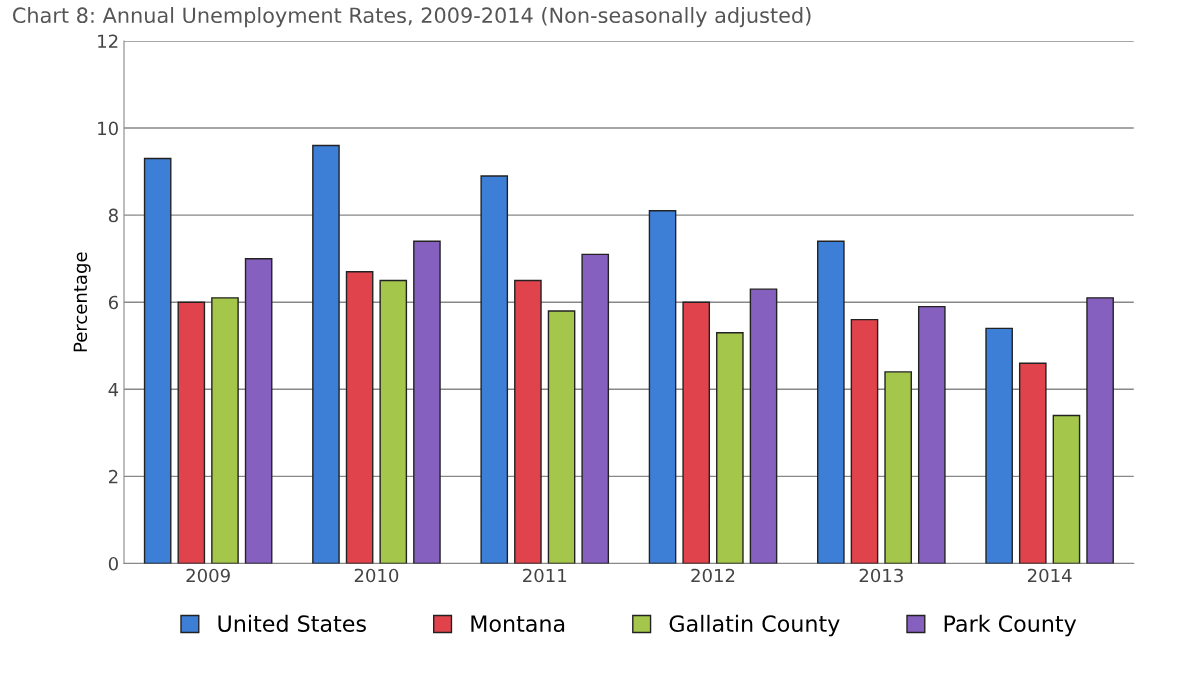 The image size is (1181, 683). What do you see at coordinates (754, 625) in the screenshot?
I see `legend-label: Gallatin County` at bounding box center [754, 625].